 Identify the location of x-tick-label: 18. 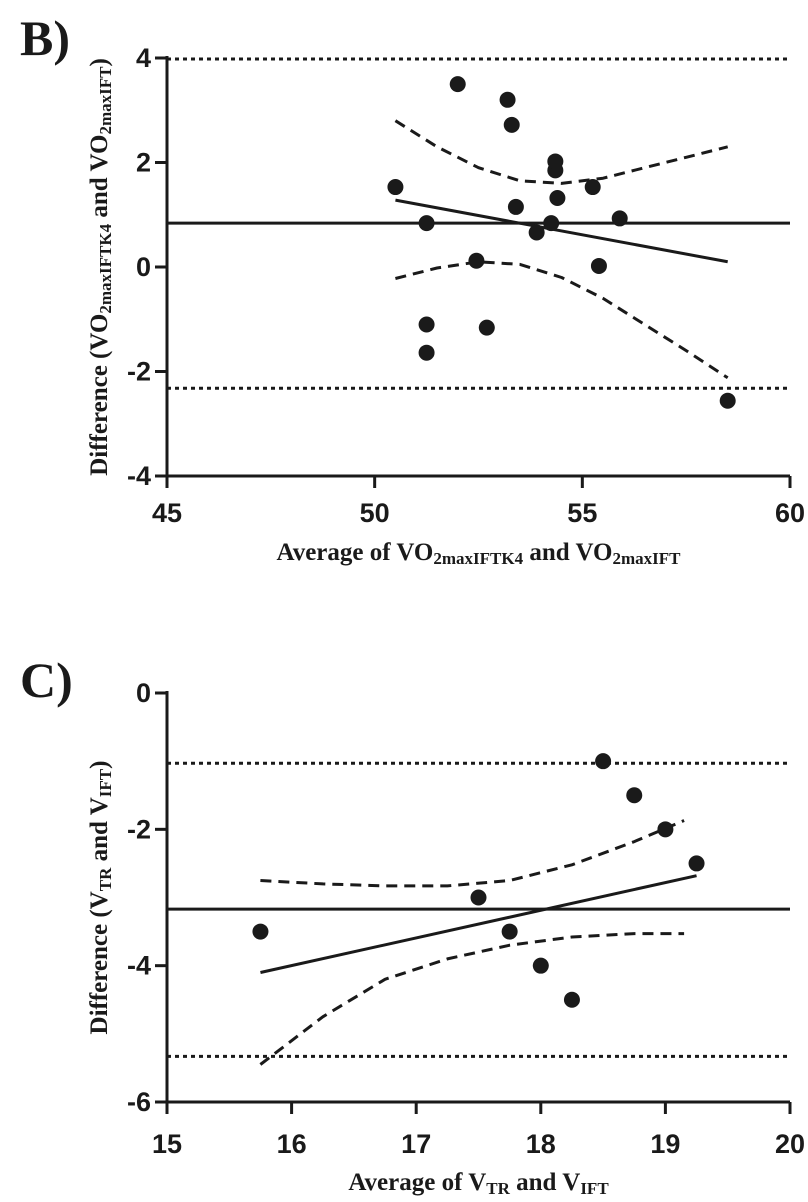
(541, 1144).